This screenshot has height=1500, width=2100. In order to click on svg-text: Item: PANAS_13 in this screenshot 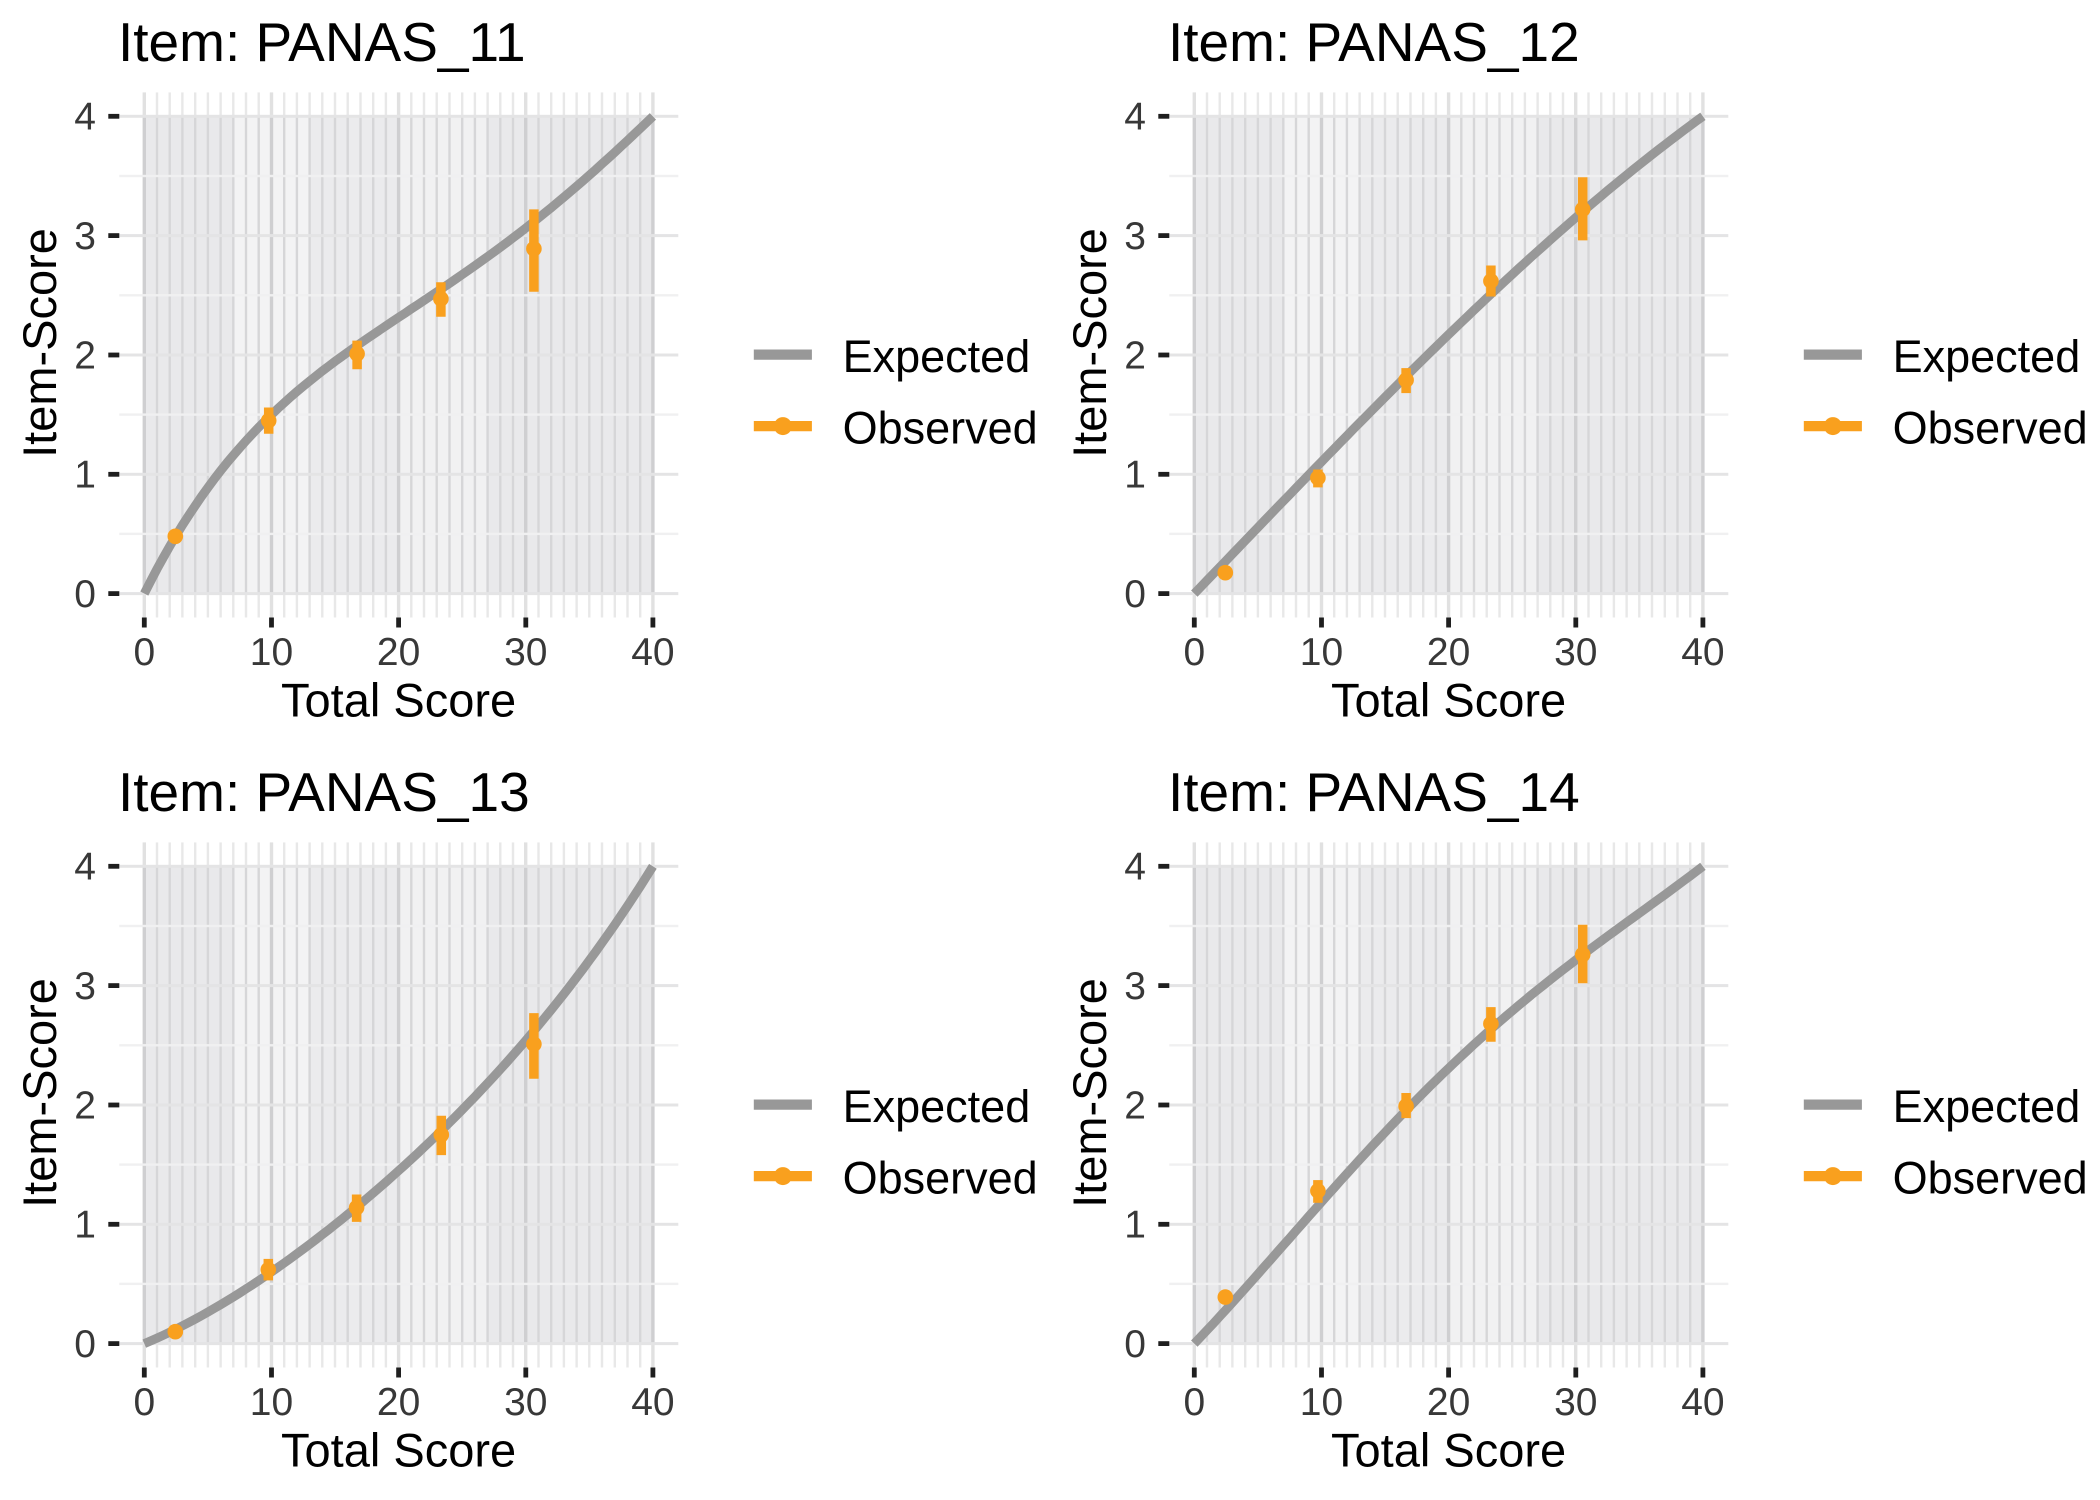, I will do `click(324, 792)`.